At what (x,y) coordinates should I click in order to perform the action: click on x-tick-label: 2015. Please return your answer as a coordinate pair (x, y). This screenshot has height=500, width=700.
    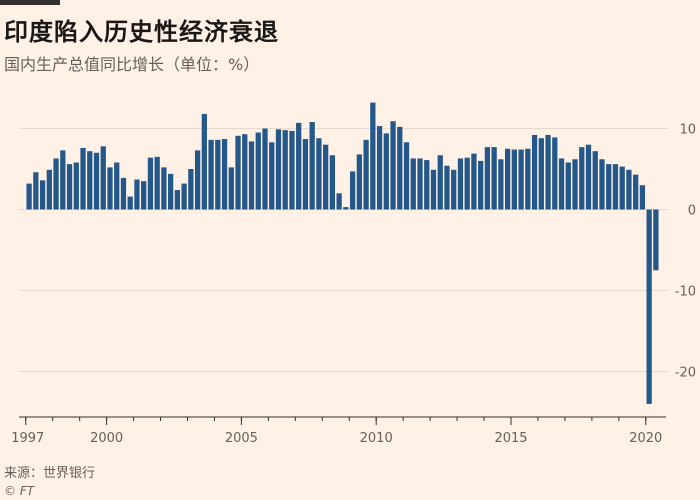
    Looking at the image, I should click on (510, 438).